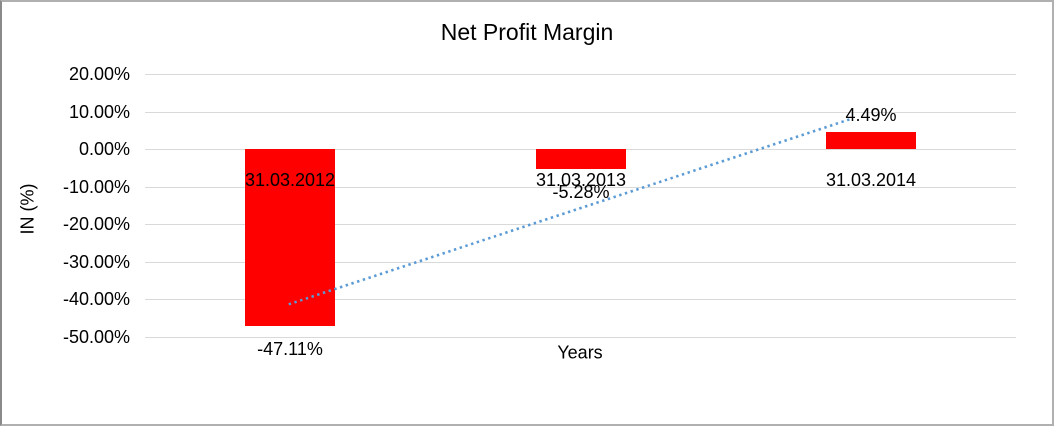 Image resolution: width=1054 pixels, height=426 pixels. What do you see at coordinates (96, 262) in the screenshot?
I see `y-axis-tick-label: -30.00%` at bounding box center [96, 262].